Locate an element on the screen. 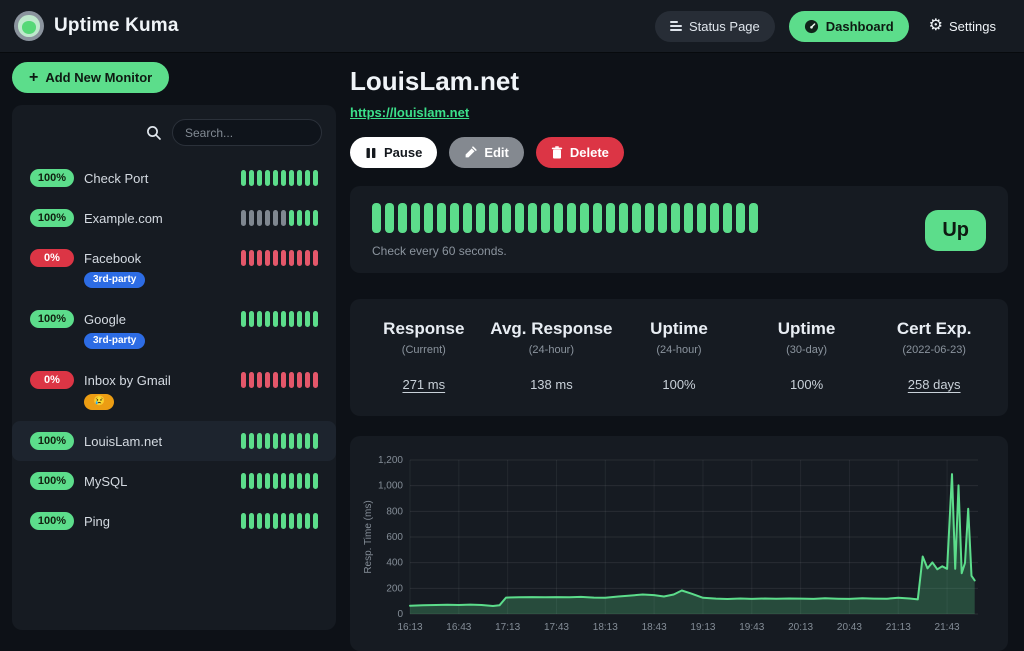 This screenshot has width=1024, height=651. stat-value: 258 days is located at coordinates (934, 384).